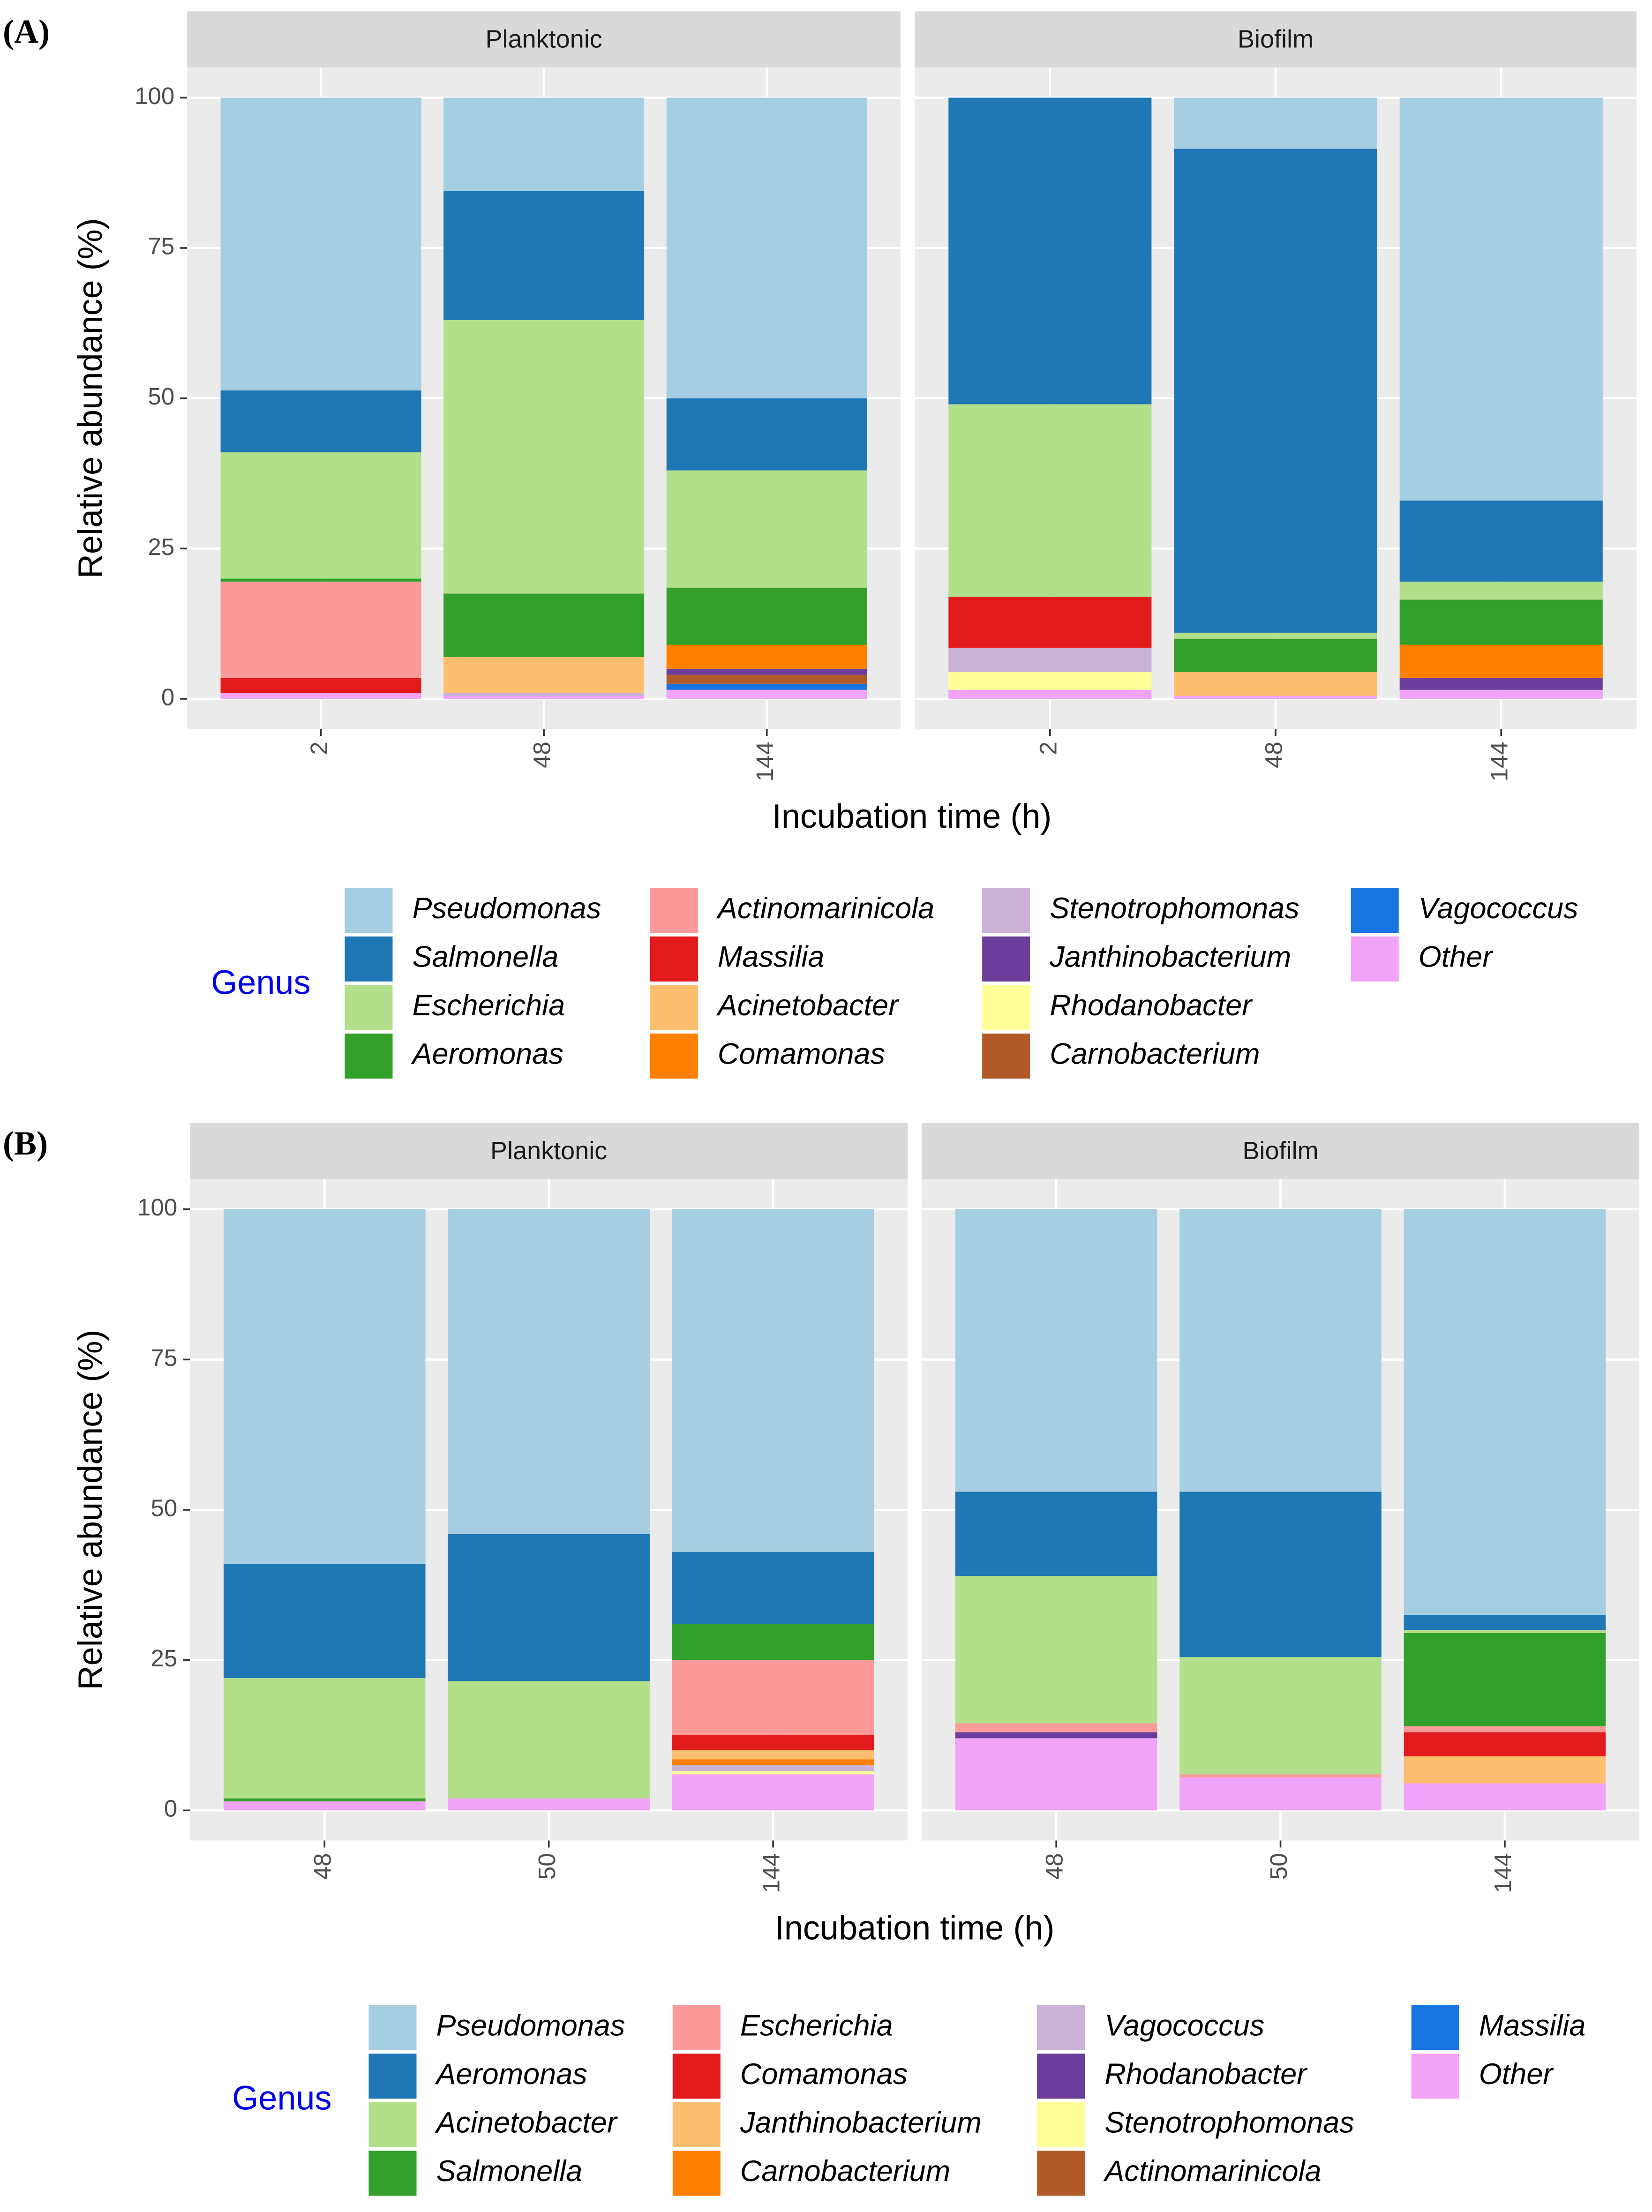 The height and width of the screenshot is (2212, 1652). What do you see at coordinates (808, 1005) in the screenshot?
I see `legend-label: Acinetobacter` at bounding box center [808, 1005].